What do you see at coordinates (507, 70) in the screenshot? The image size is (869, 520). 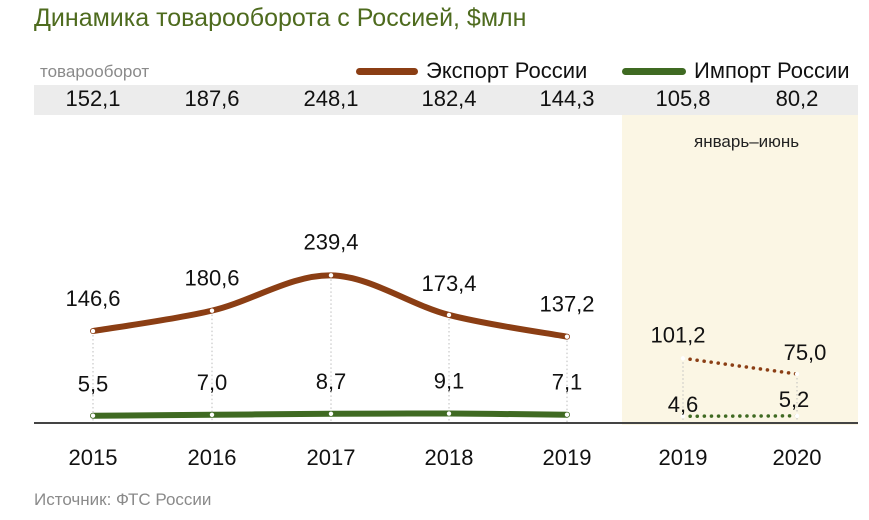 I see `legend-label-export: Экспорт России` at bounding box center [507, 70].